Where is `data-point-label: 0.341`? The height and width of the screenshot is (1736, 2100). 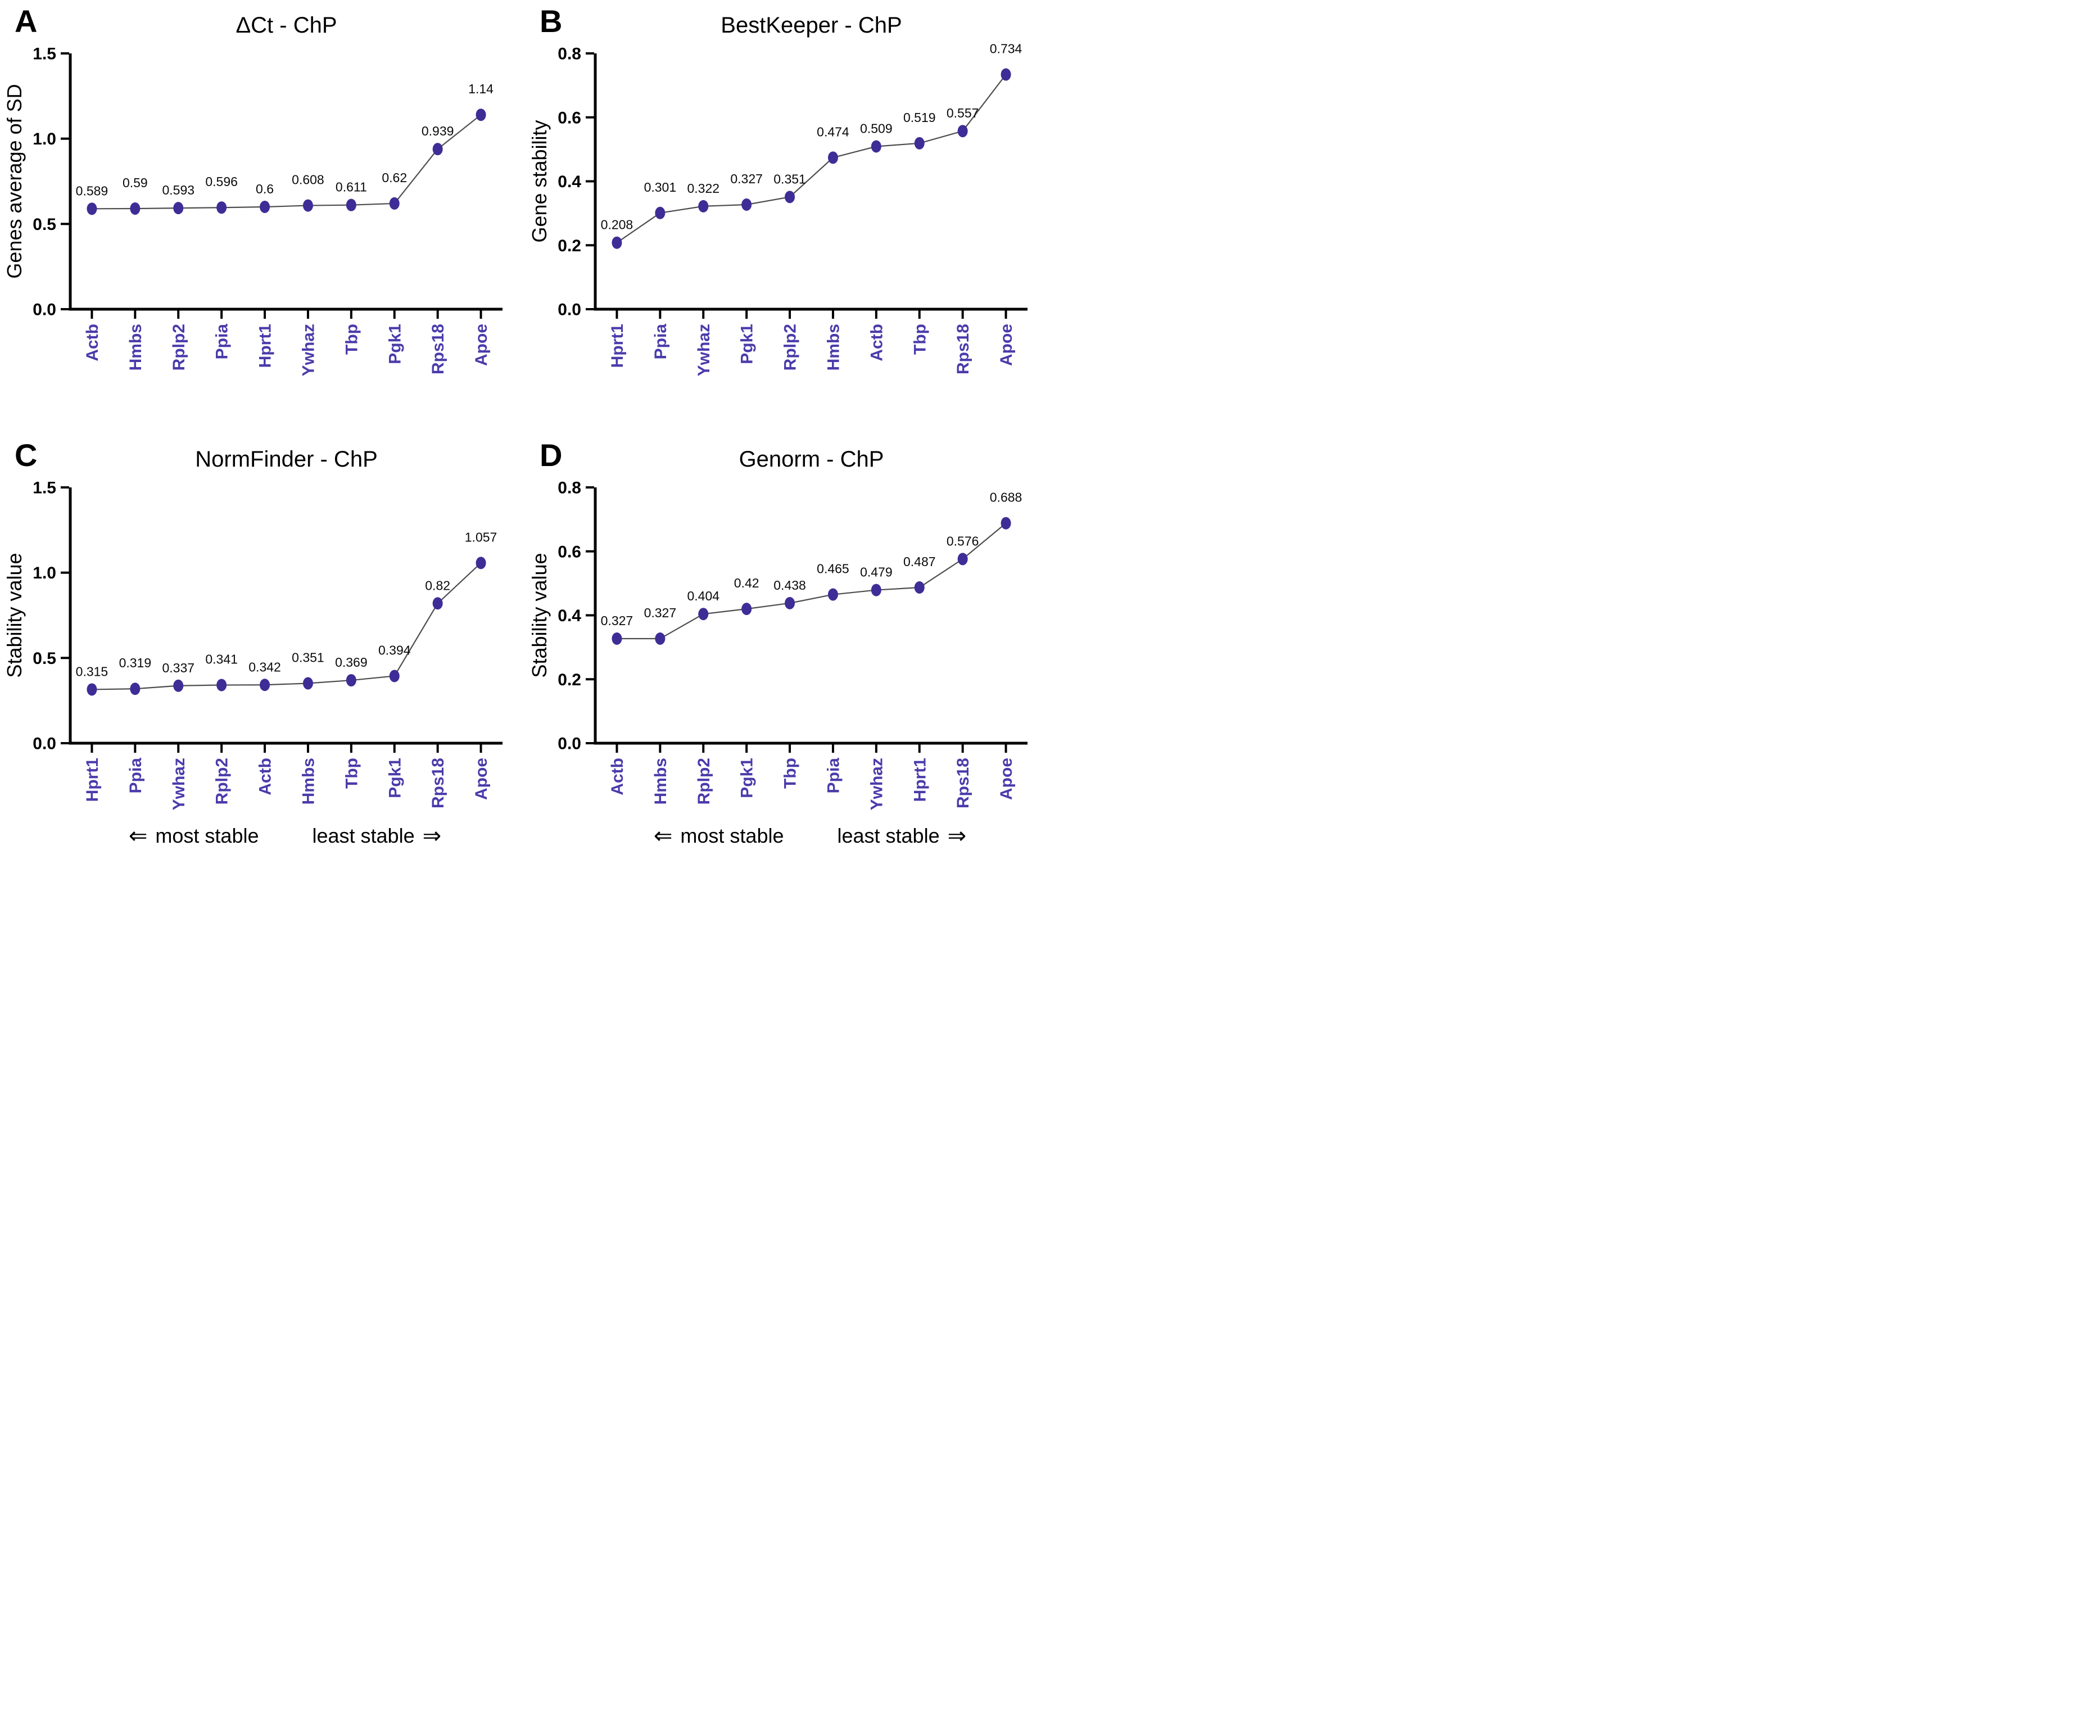 data-point-label: 0.341 is located at coordinates (221, 659).